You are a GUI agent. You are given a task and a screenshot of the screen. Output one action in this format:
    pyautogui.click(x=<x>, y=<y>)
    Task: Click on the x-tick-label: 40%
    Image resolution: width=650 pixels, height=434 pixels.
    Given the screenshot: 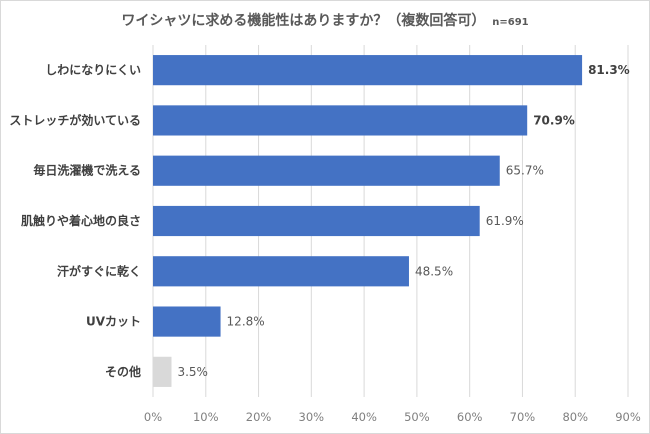 What is the action you would take?
    pyautogui.click(x=364, y=417)
    